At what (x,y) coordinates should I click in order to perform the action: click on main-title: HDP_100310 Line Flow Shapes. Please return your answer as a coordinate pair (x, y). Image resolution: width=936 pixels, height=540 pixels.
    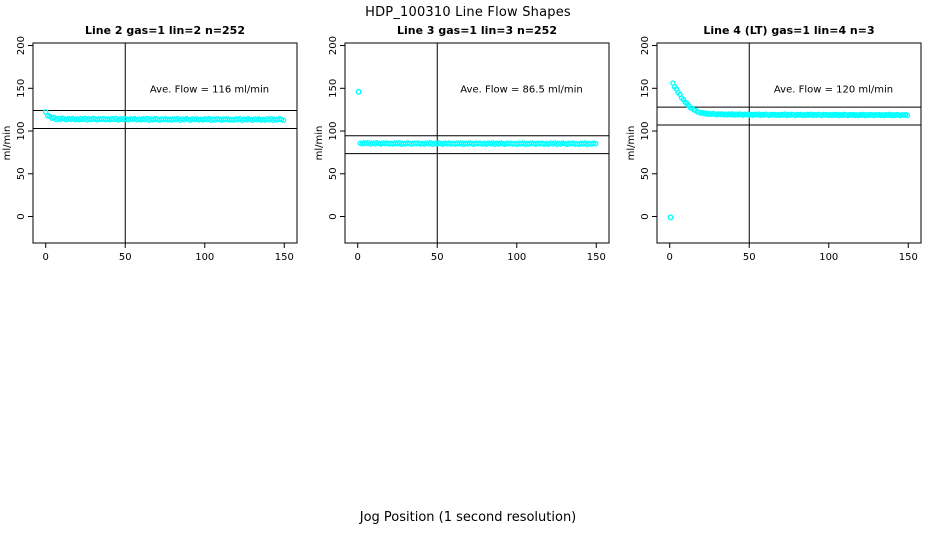
    Looking at the image, I should click on (468, 12).